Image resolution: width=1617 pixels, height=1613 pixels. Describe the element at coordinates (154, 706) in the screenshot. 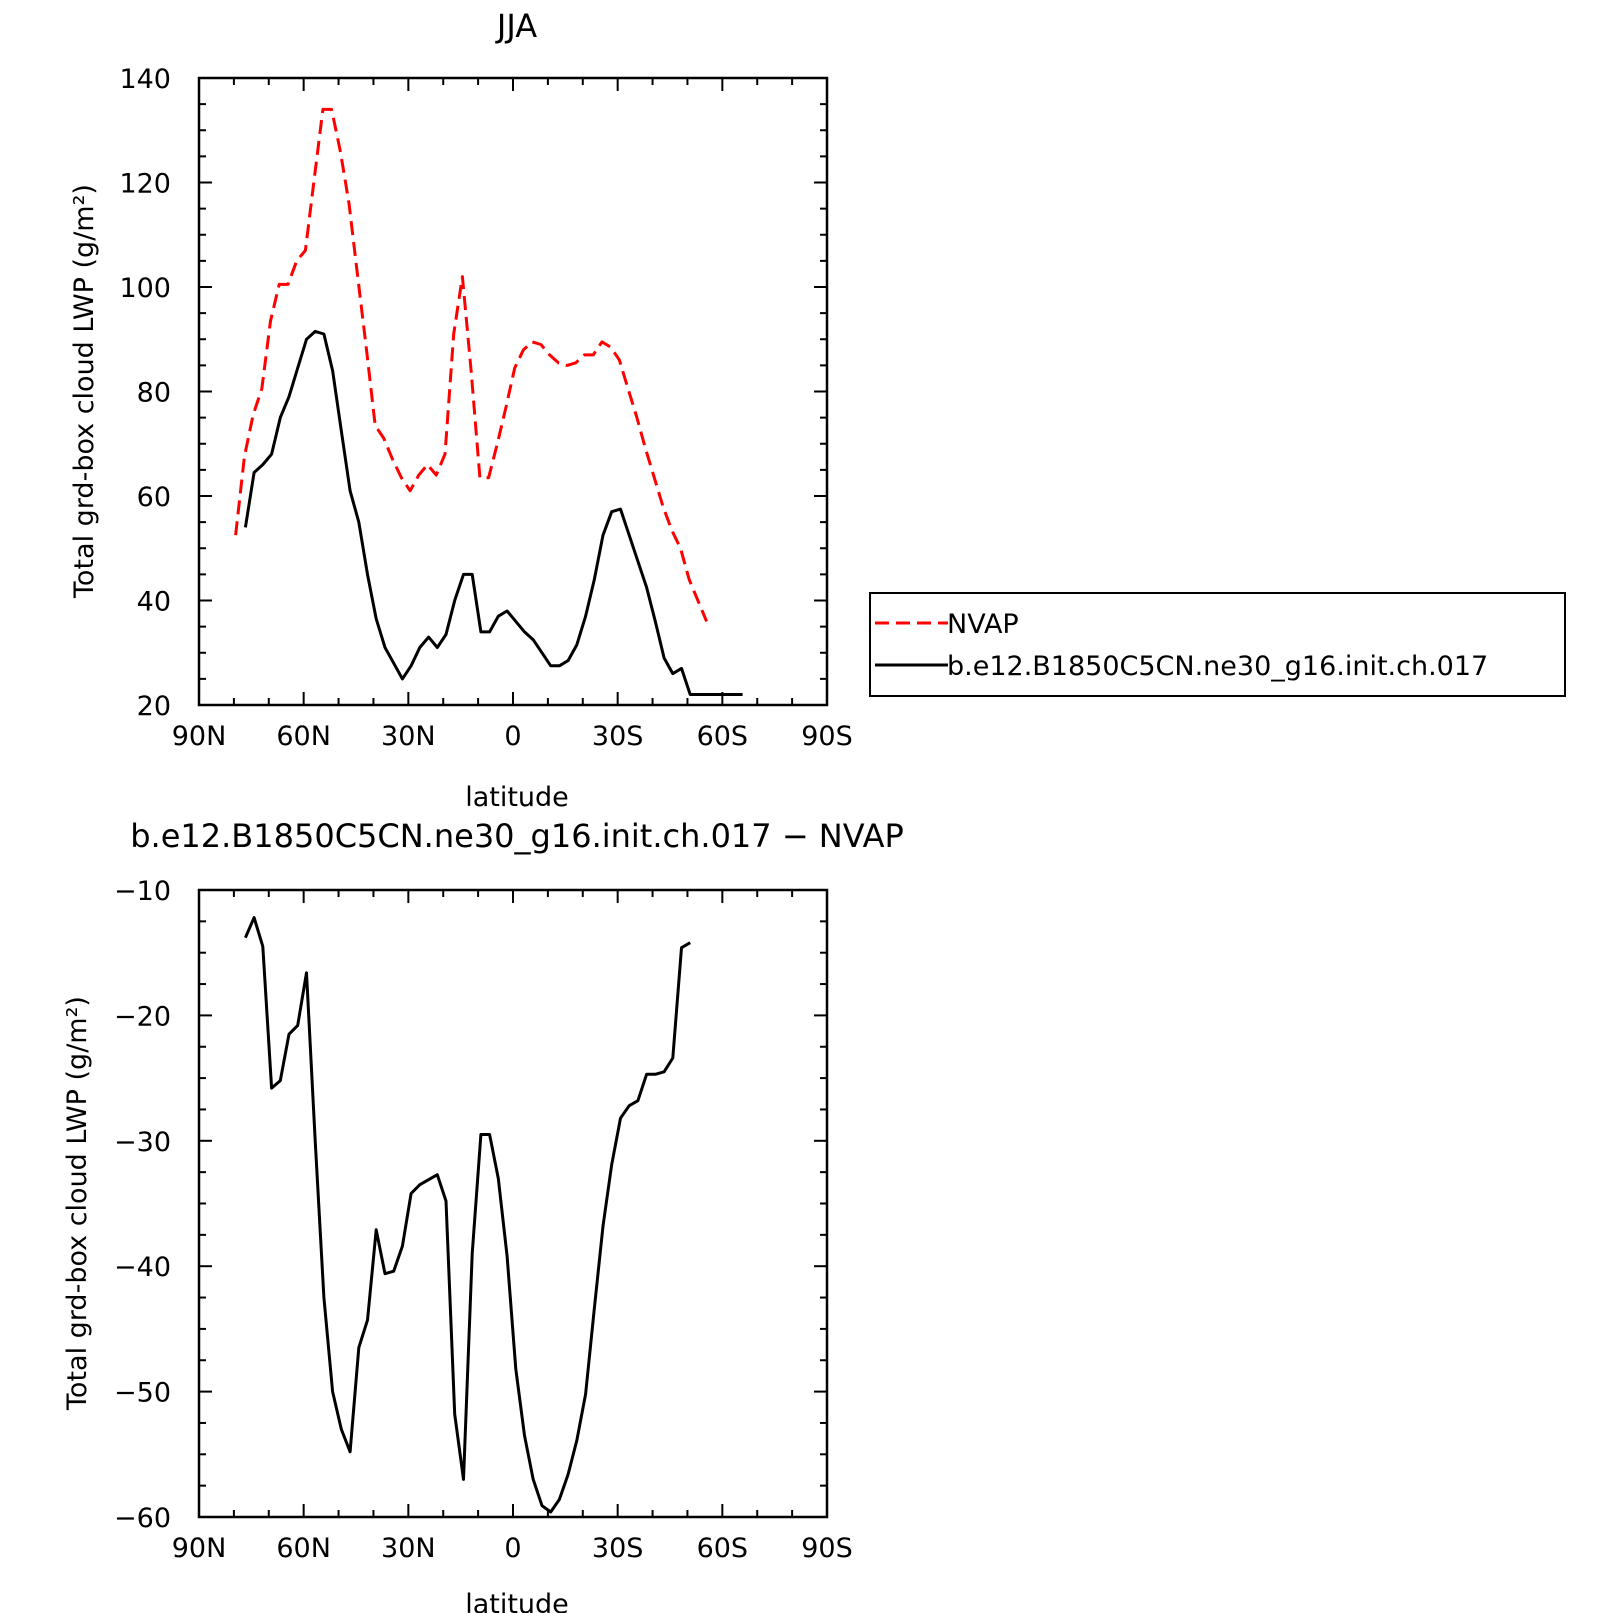

I see `y-tick-label: 20` at that location.